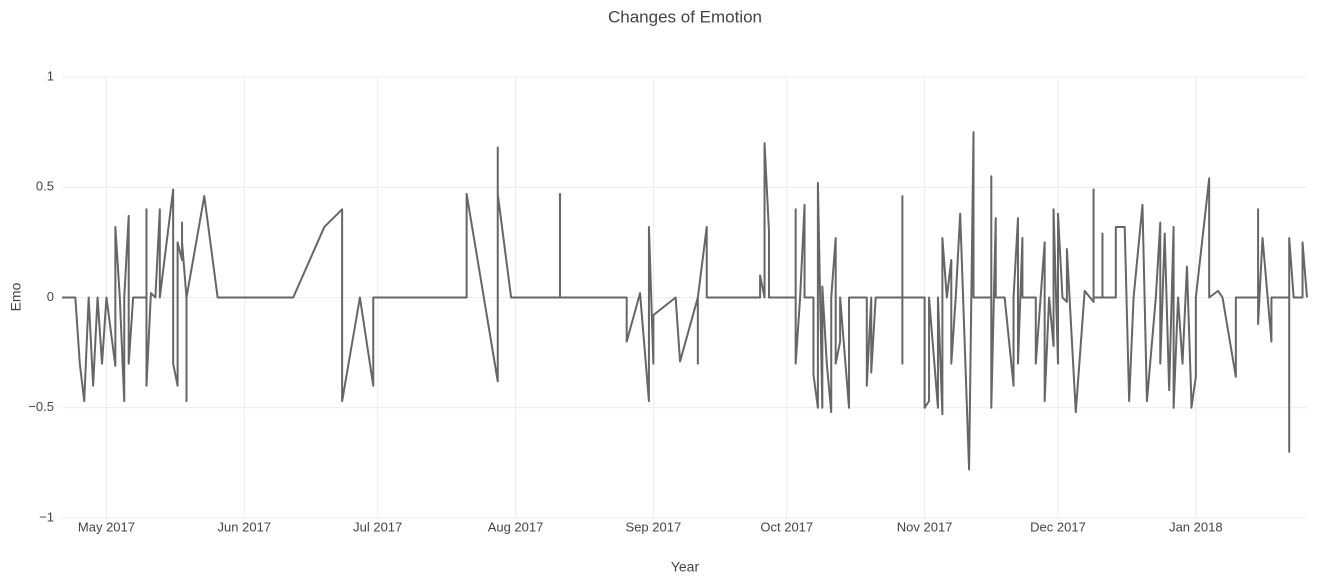  I want to click on y-tick-label: 0, so click(50, 296).